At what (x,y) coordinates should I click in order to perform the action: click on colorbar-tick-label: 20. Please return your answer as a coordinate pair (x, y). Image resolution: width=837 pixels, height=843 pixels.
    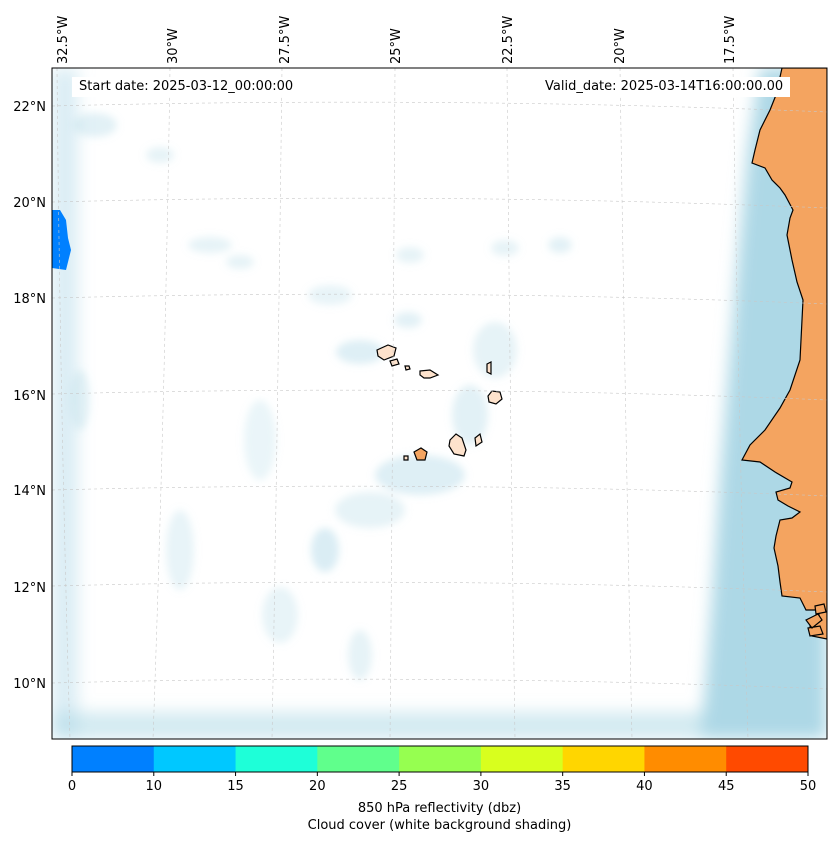
    Looking at the image, I should click on (317, 786).